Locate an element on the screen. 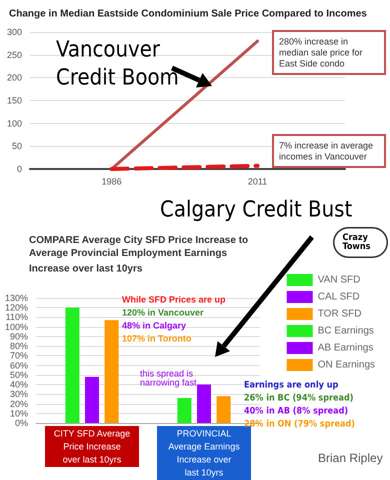 Image resolution: width=390 pixels, height=480 pixels. x-tick-label: CITY SFD Average Price Increase over last 10yrs is located at coordinates (92, 446).